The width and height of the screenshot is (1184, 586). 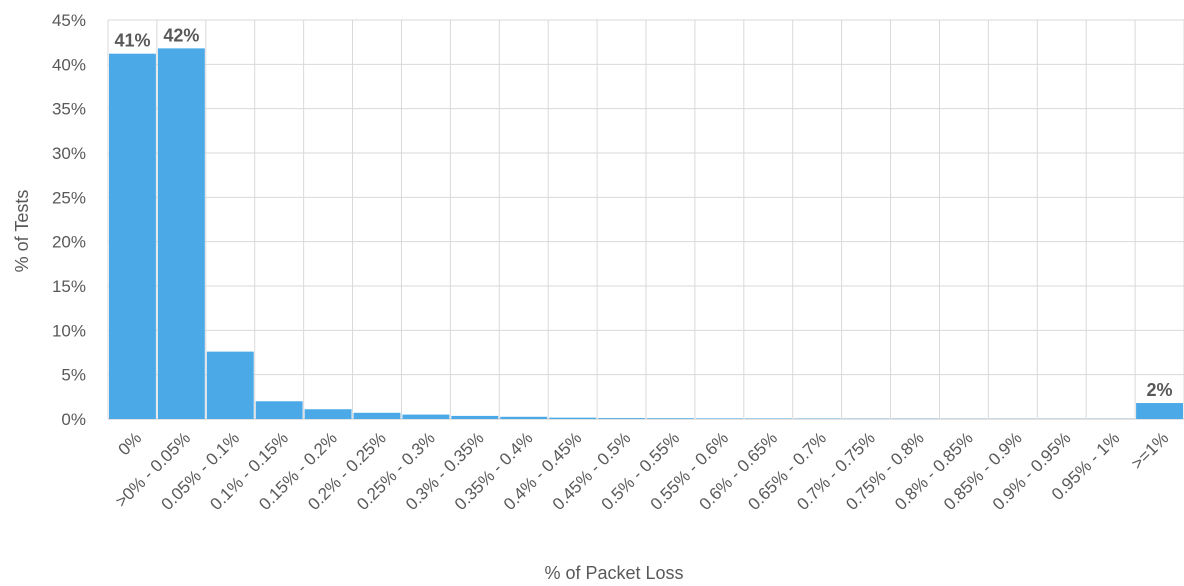 What do you see at coordinates (69, 197) in the screenshot?
I see `y-tick-label: 25%` at bounding box center [69, 197].